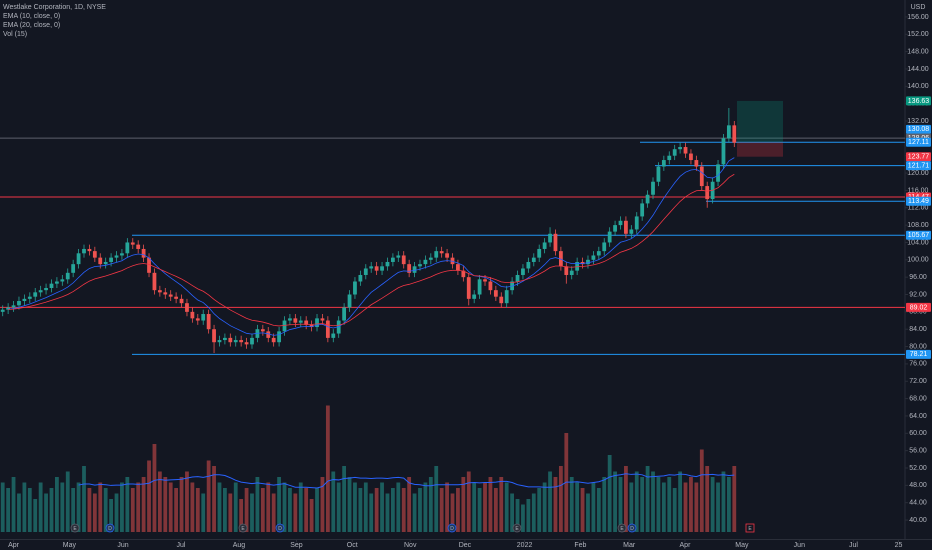  What do you see at coordinates (629, 545) in the screenshot?
I see `x-tick-label: Mar` at bounding box center [629, 545].